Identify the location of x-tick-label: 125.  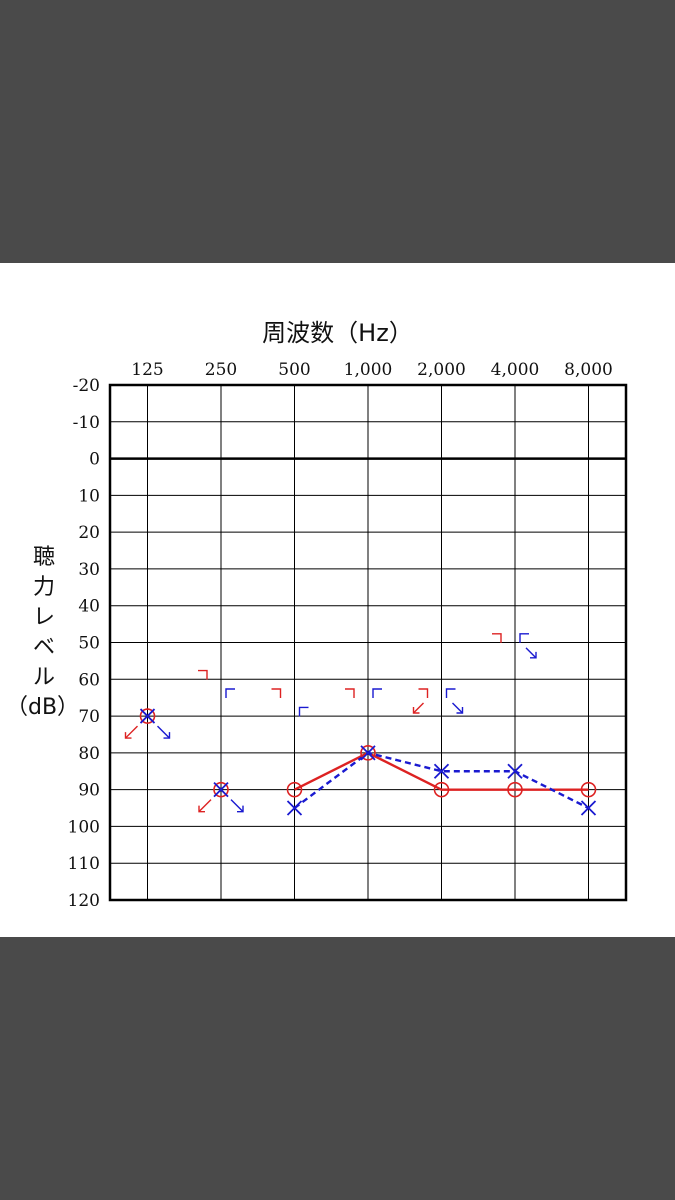
(147, 370).